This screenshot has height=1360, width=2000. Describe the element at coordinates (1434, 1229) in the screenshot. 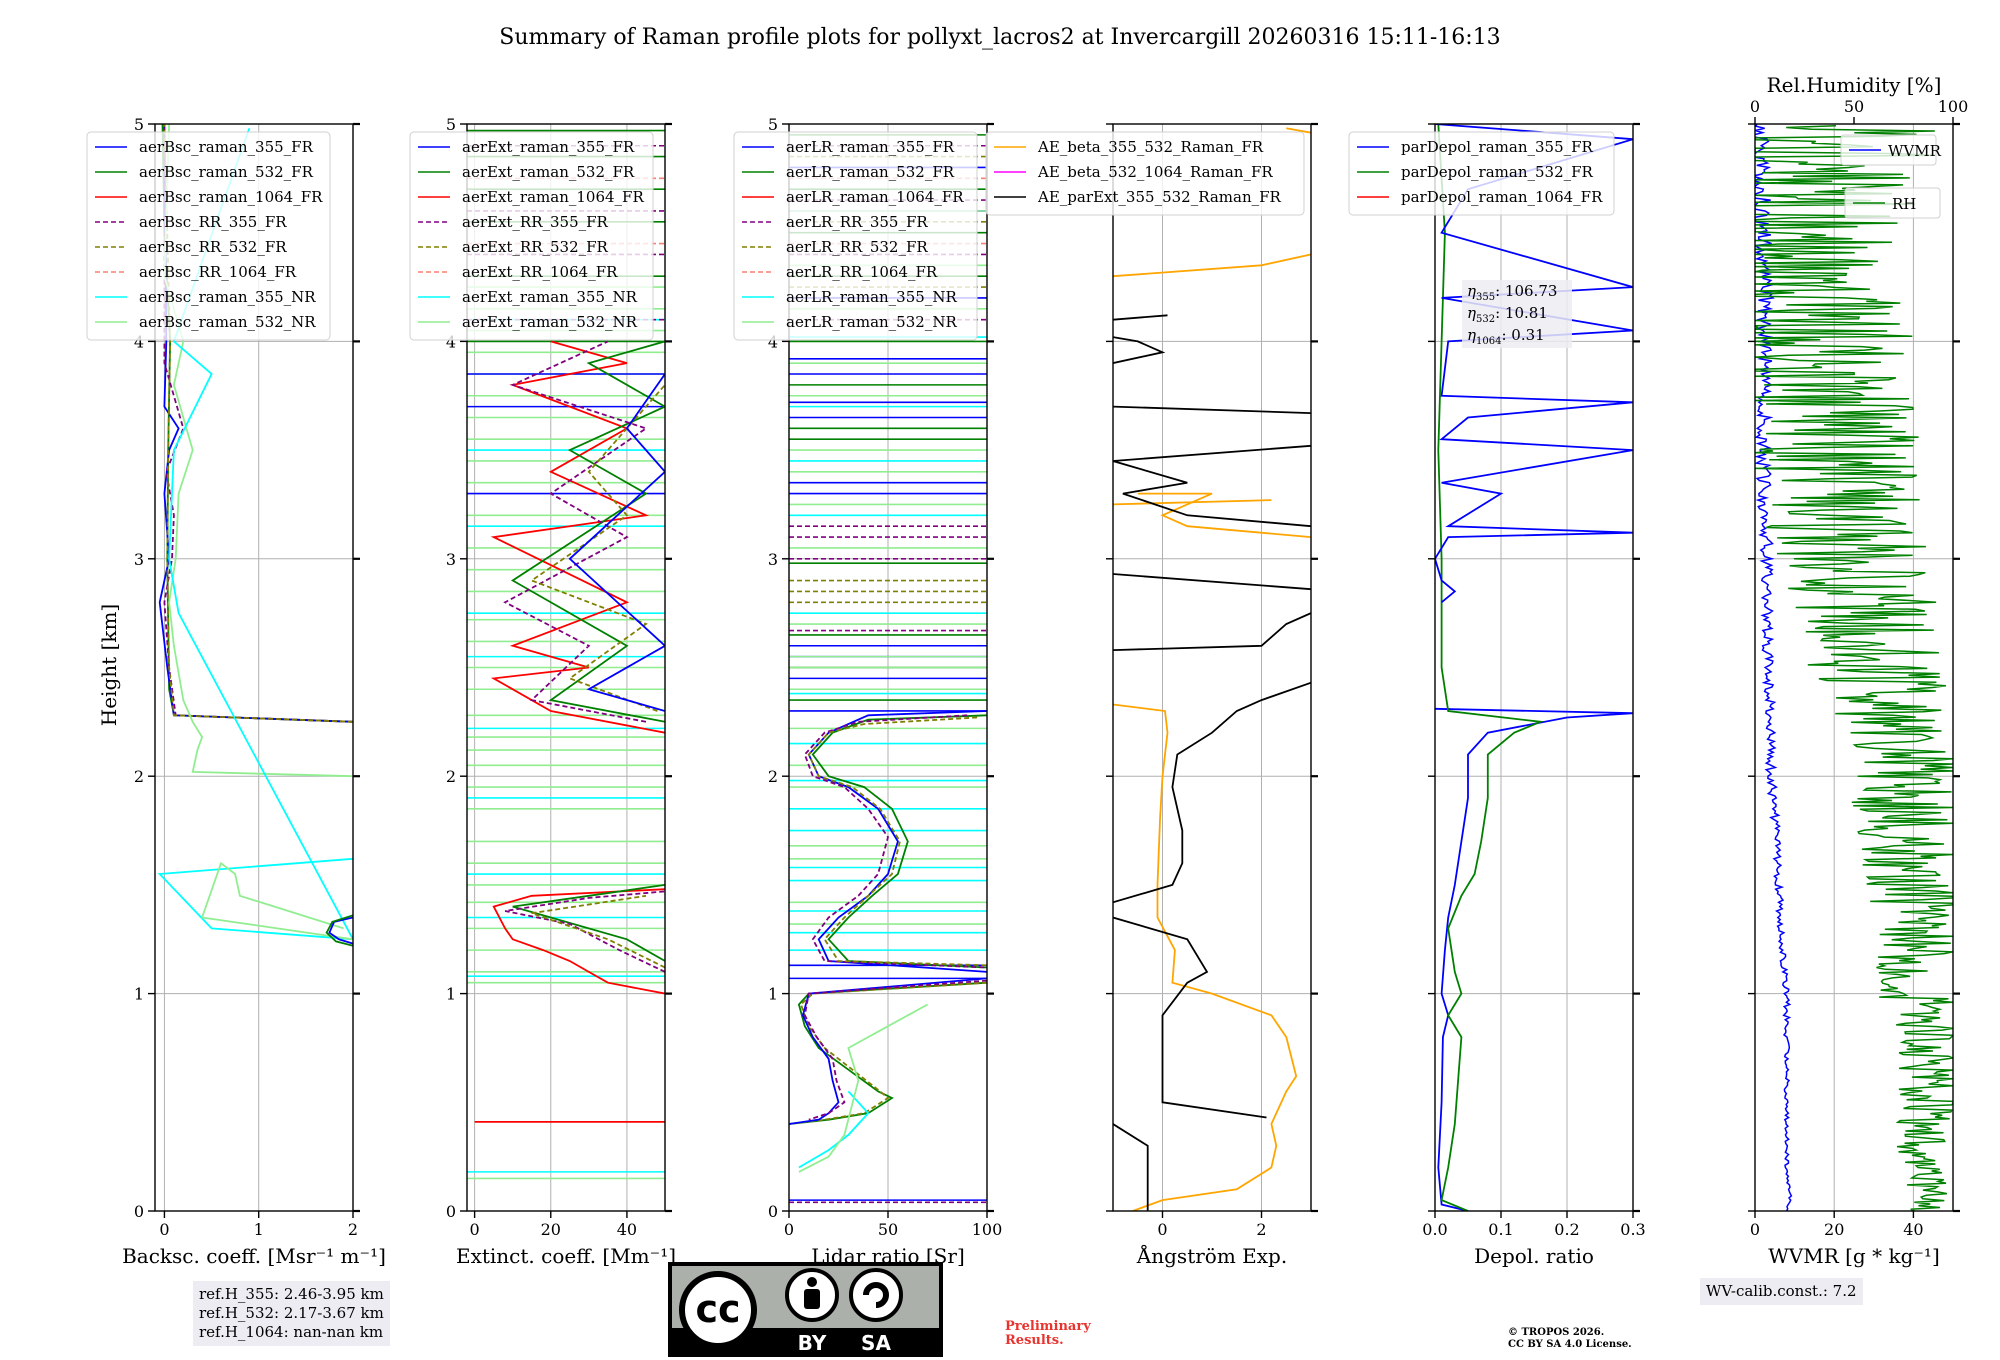

I see `x-tick-label: 0.0` at that location.